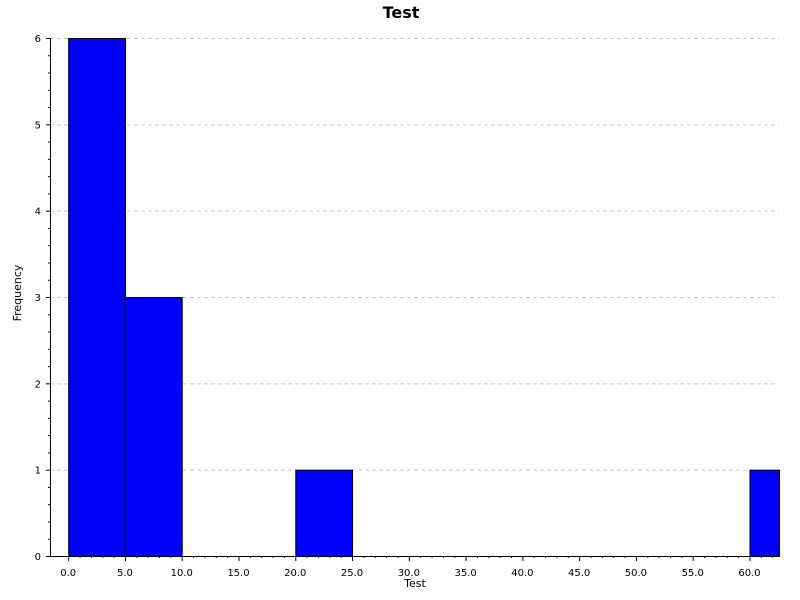 This screenshot has height=600, width=800. I want to click on x-tick-label: 15.0, so click(238, 573).